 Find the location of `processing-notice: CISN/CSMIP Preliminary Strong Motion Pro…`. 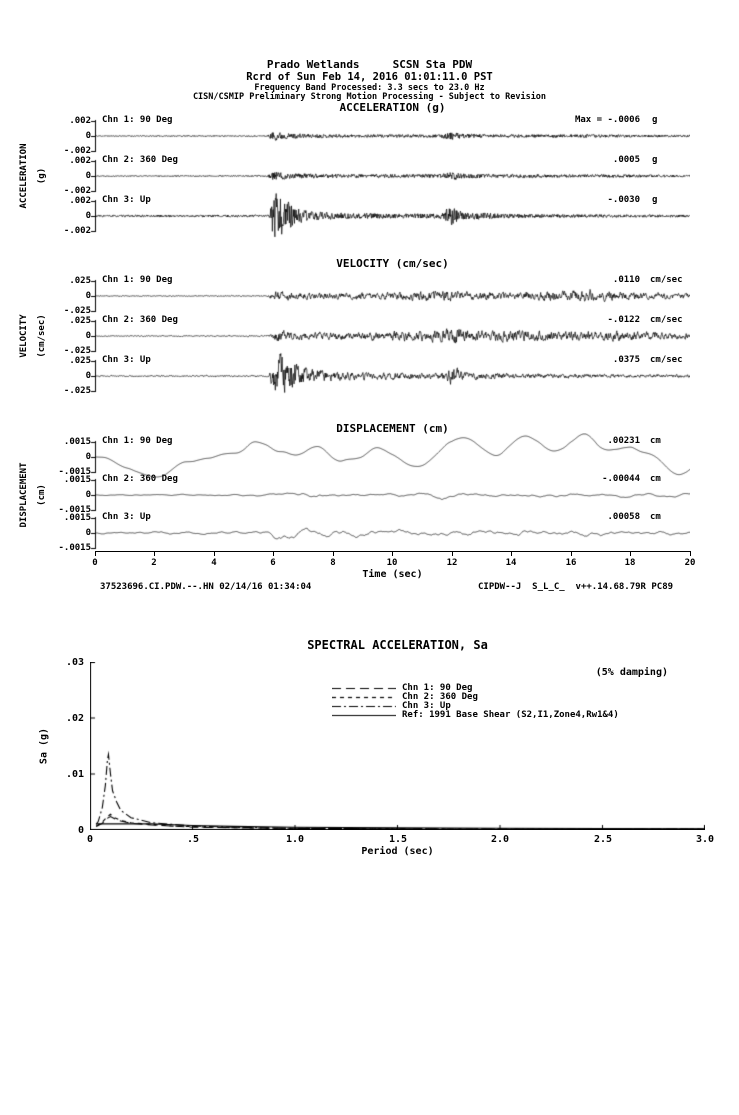

processing-notice: CISN/CSMIP Preliminary Strong Motion Pro… is located at coordinates (369, 97).